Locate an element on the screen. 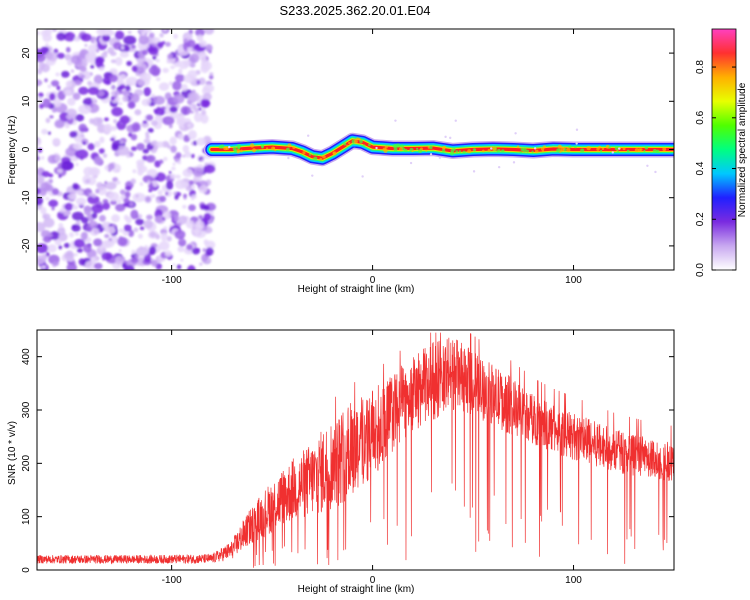 The image size is (750, 600). chart-title: S233.2025.362.20.01.E04 is located at coordinates (354, 10).